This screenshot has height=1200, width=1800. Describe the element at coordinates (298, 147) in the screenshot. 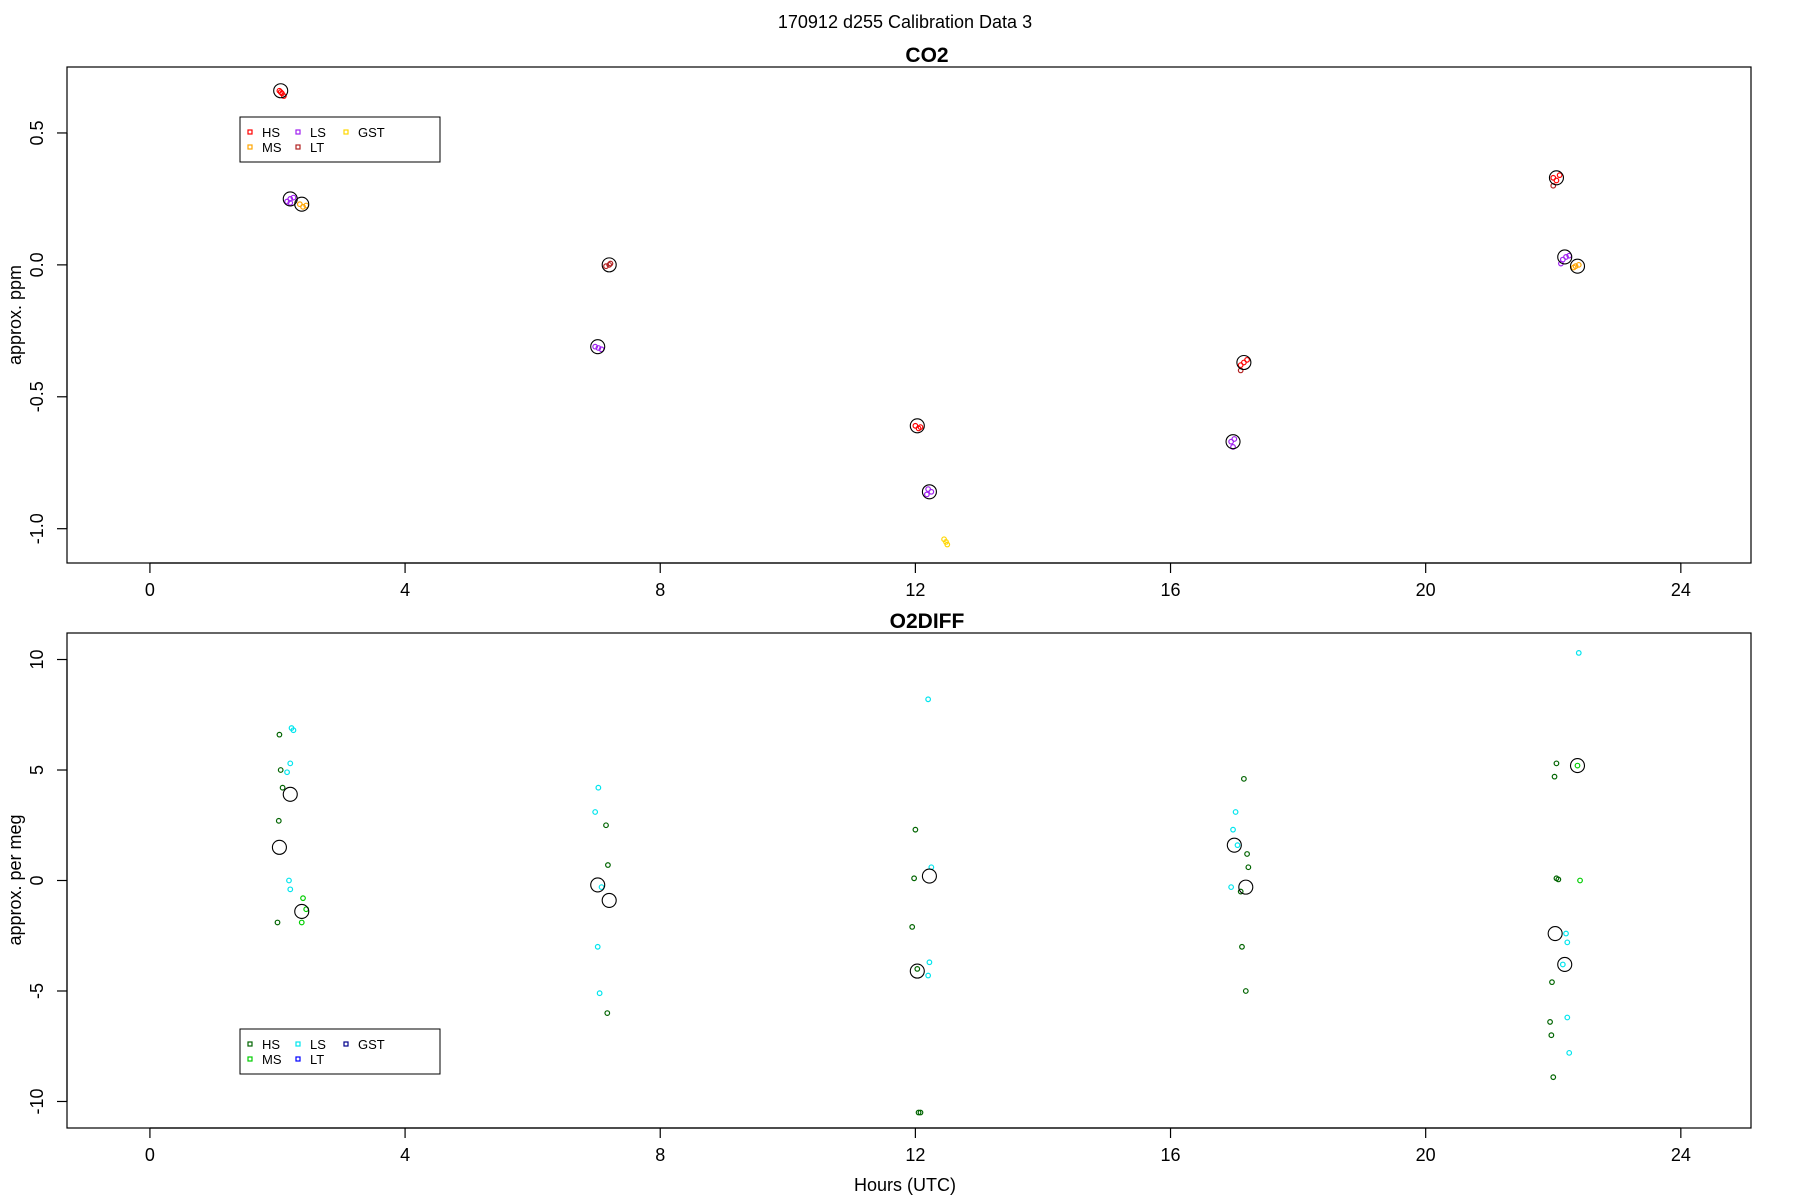

I see `legend-marker-lt` at that location.